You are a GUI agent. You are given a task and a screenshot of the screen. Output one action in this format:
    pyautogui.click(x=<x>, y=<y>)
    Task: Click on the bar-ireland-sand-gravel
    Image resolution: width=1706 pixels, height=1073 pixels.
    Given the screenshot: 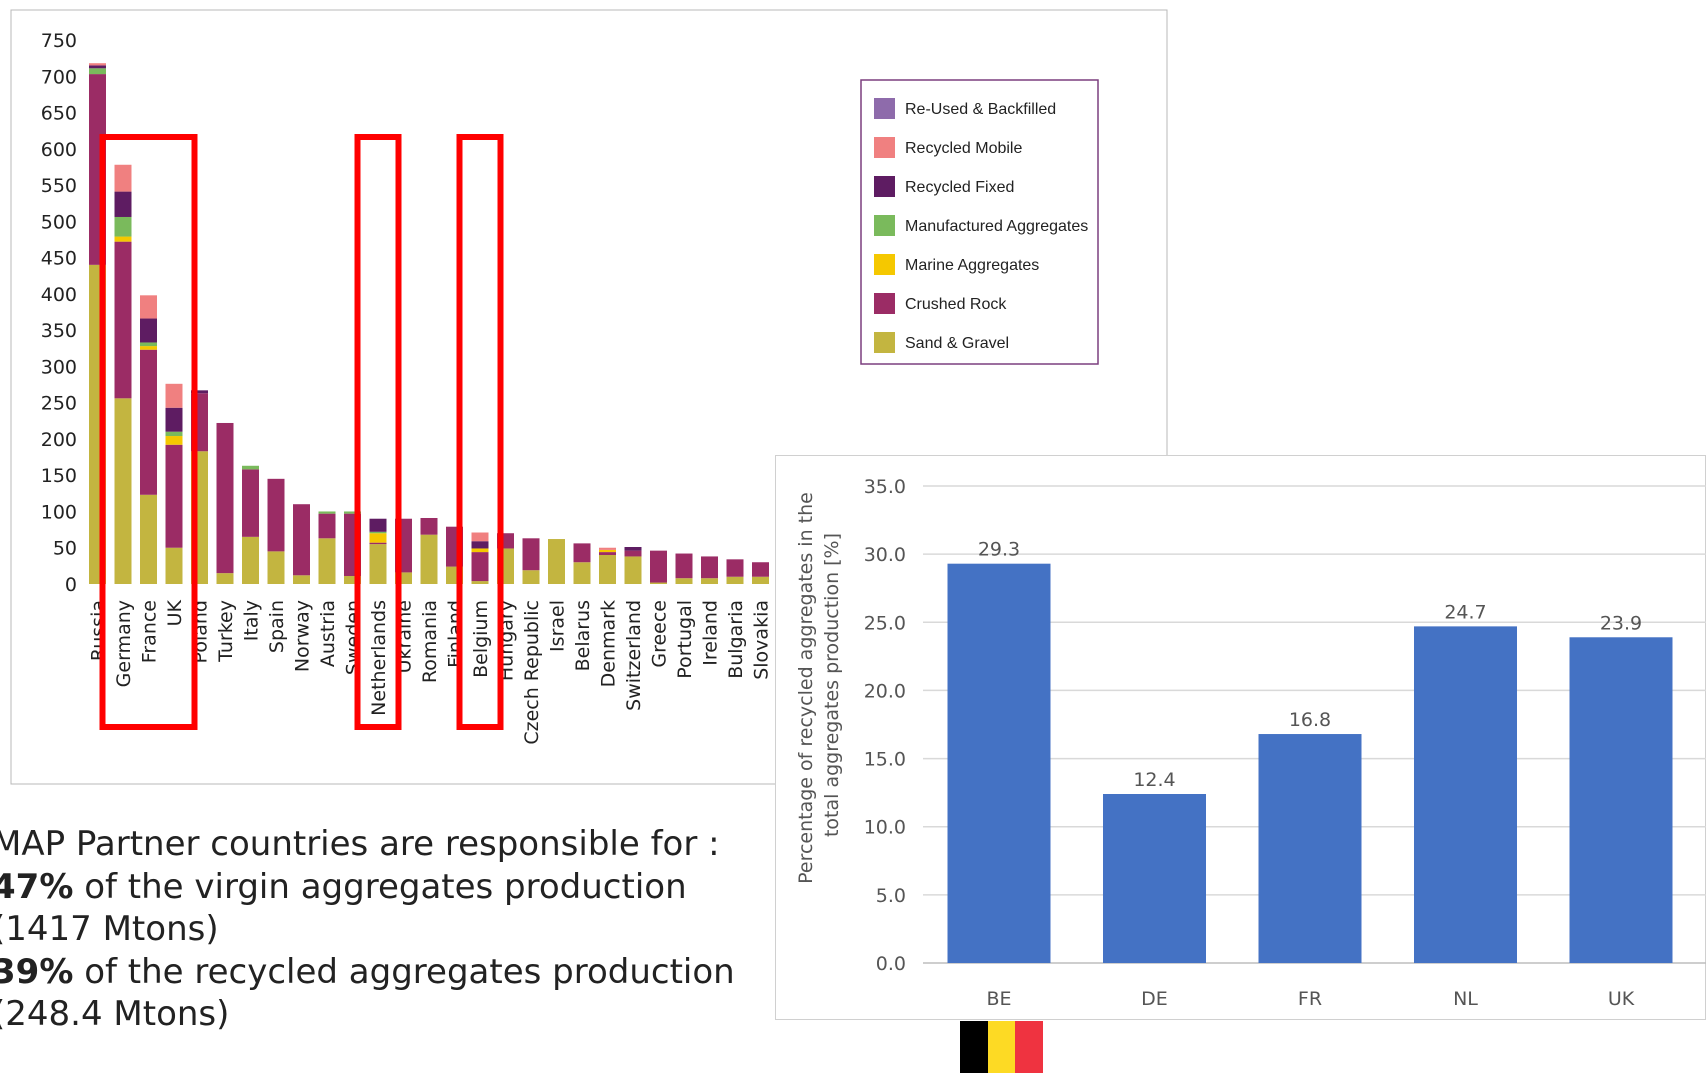 What is the action you would take?
    pyautogui.click(x=709, y=581)
    